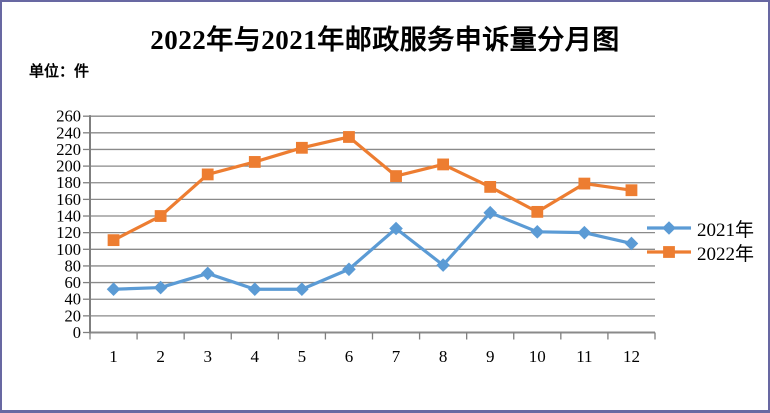  What do you see at coordinates (537, 211) in the screenshot?
I see `data-point-2022年-month-10` at bounding box center [537, 211].